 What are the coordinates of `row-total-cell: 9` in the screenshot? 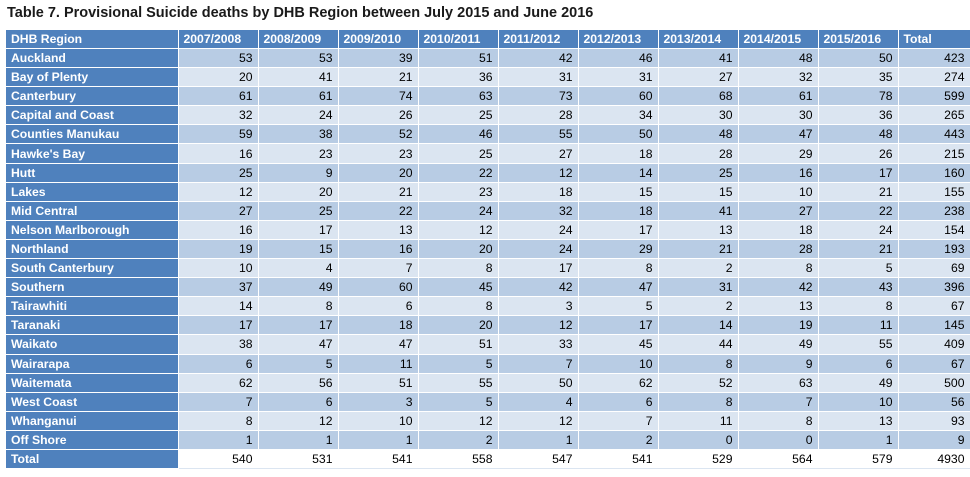 It's located at (934, 440).